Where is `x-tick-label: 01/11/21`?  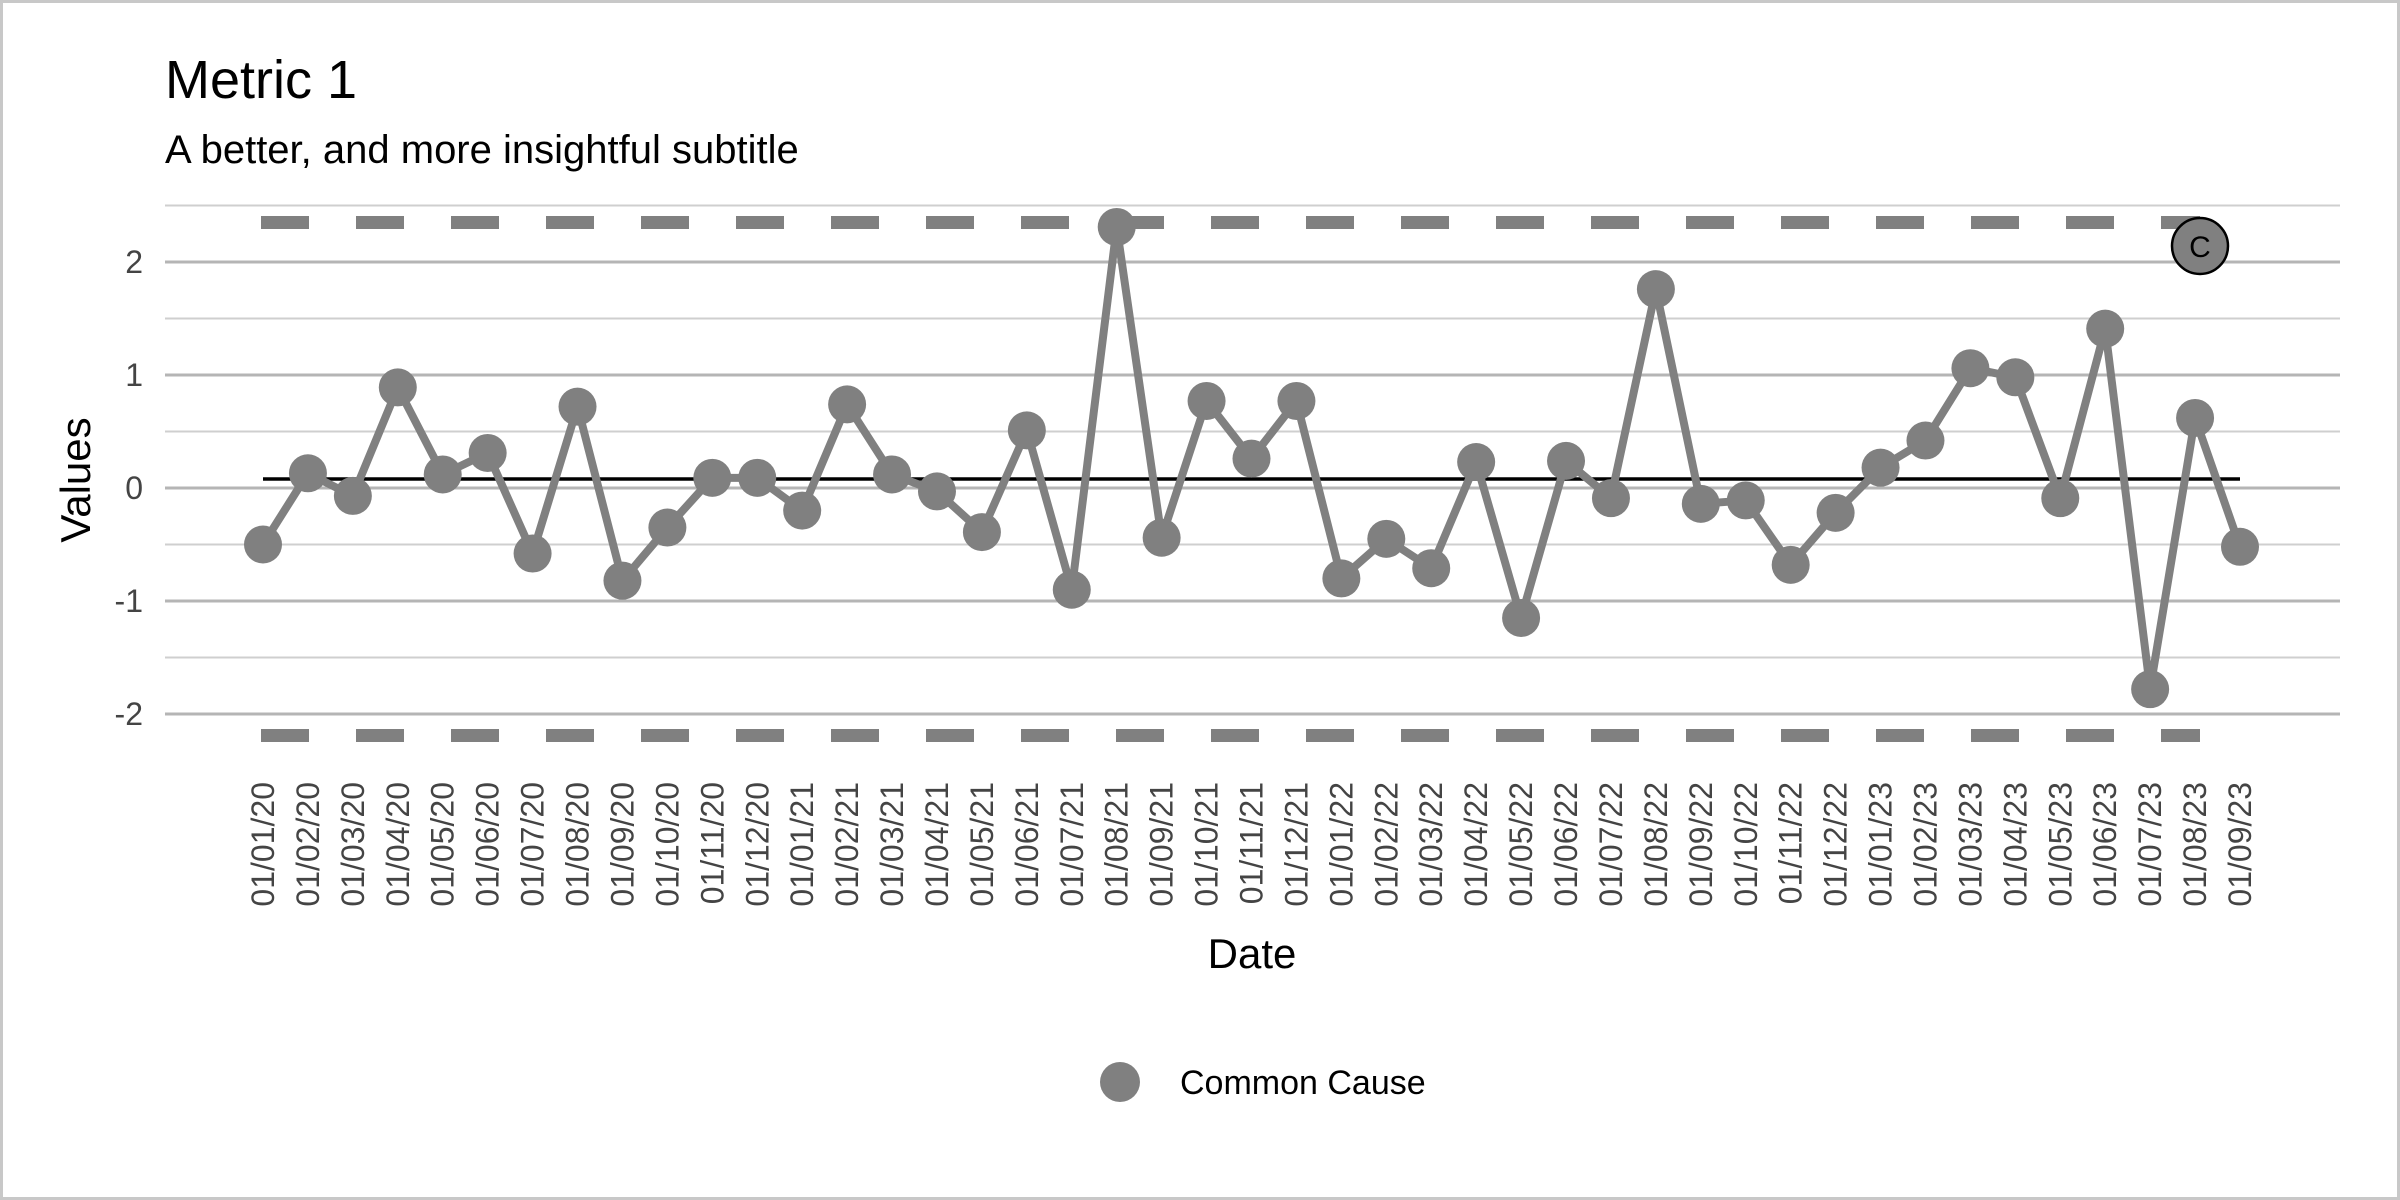 x-tick-label: 01/11/21 is located at coordinates (1252, 843).